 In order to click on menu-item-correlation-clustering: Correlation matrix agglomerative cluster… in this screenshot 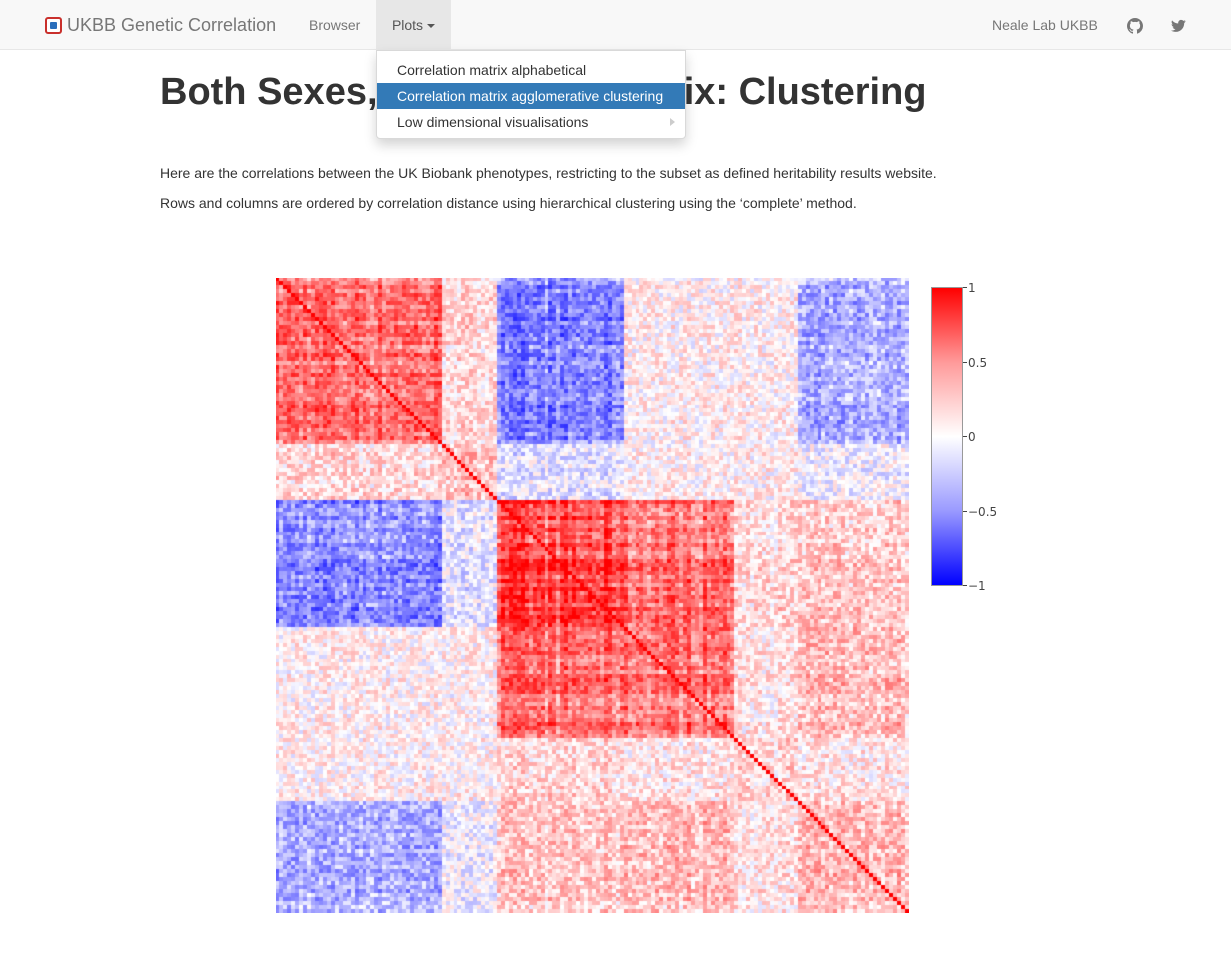, I will do `click(531, 96)`.